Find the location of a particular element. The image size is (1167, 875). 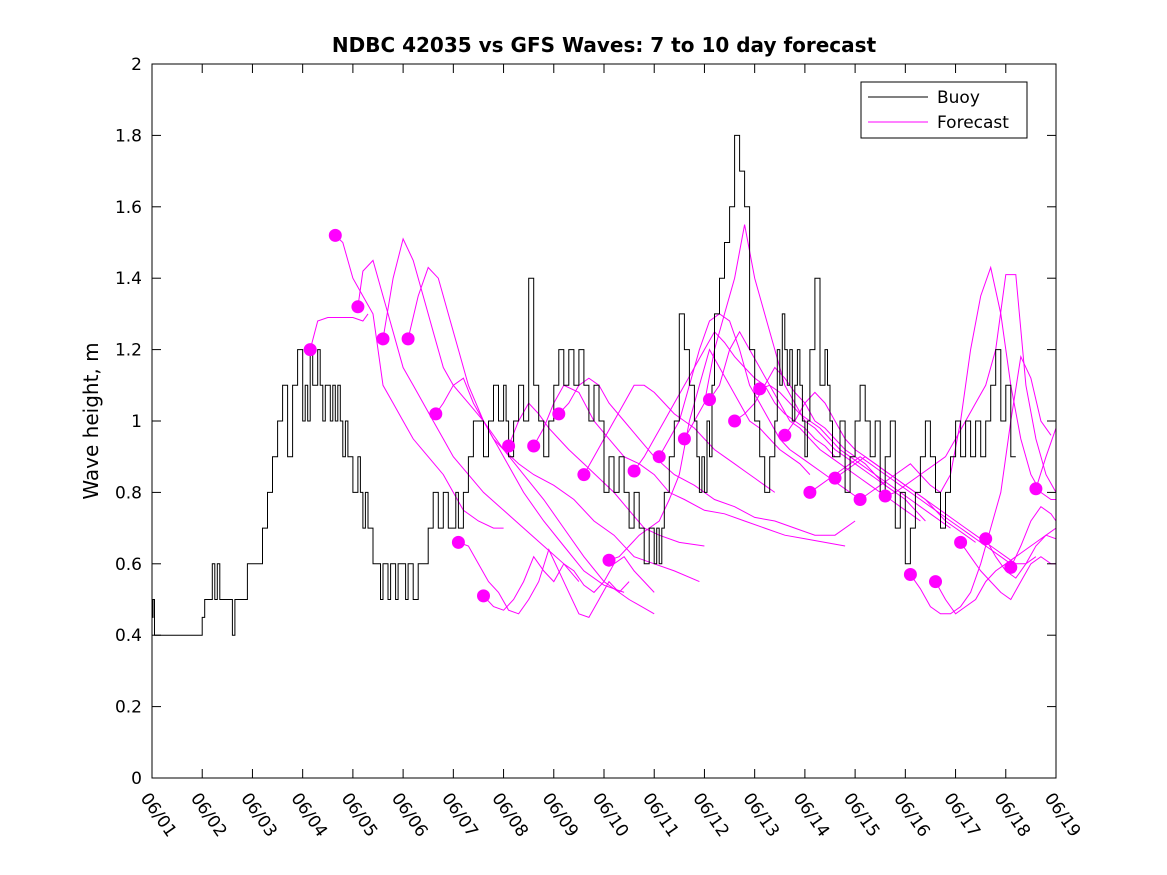

y-tick-label-5: 1 is located at coordinates (136, 422).